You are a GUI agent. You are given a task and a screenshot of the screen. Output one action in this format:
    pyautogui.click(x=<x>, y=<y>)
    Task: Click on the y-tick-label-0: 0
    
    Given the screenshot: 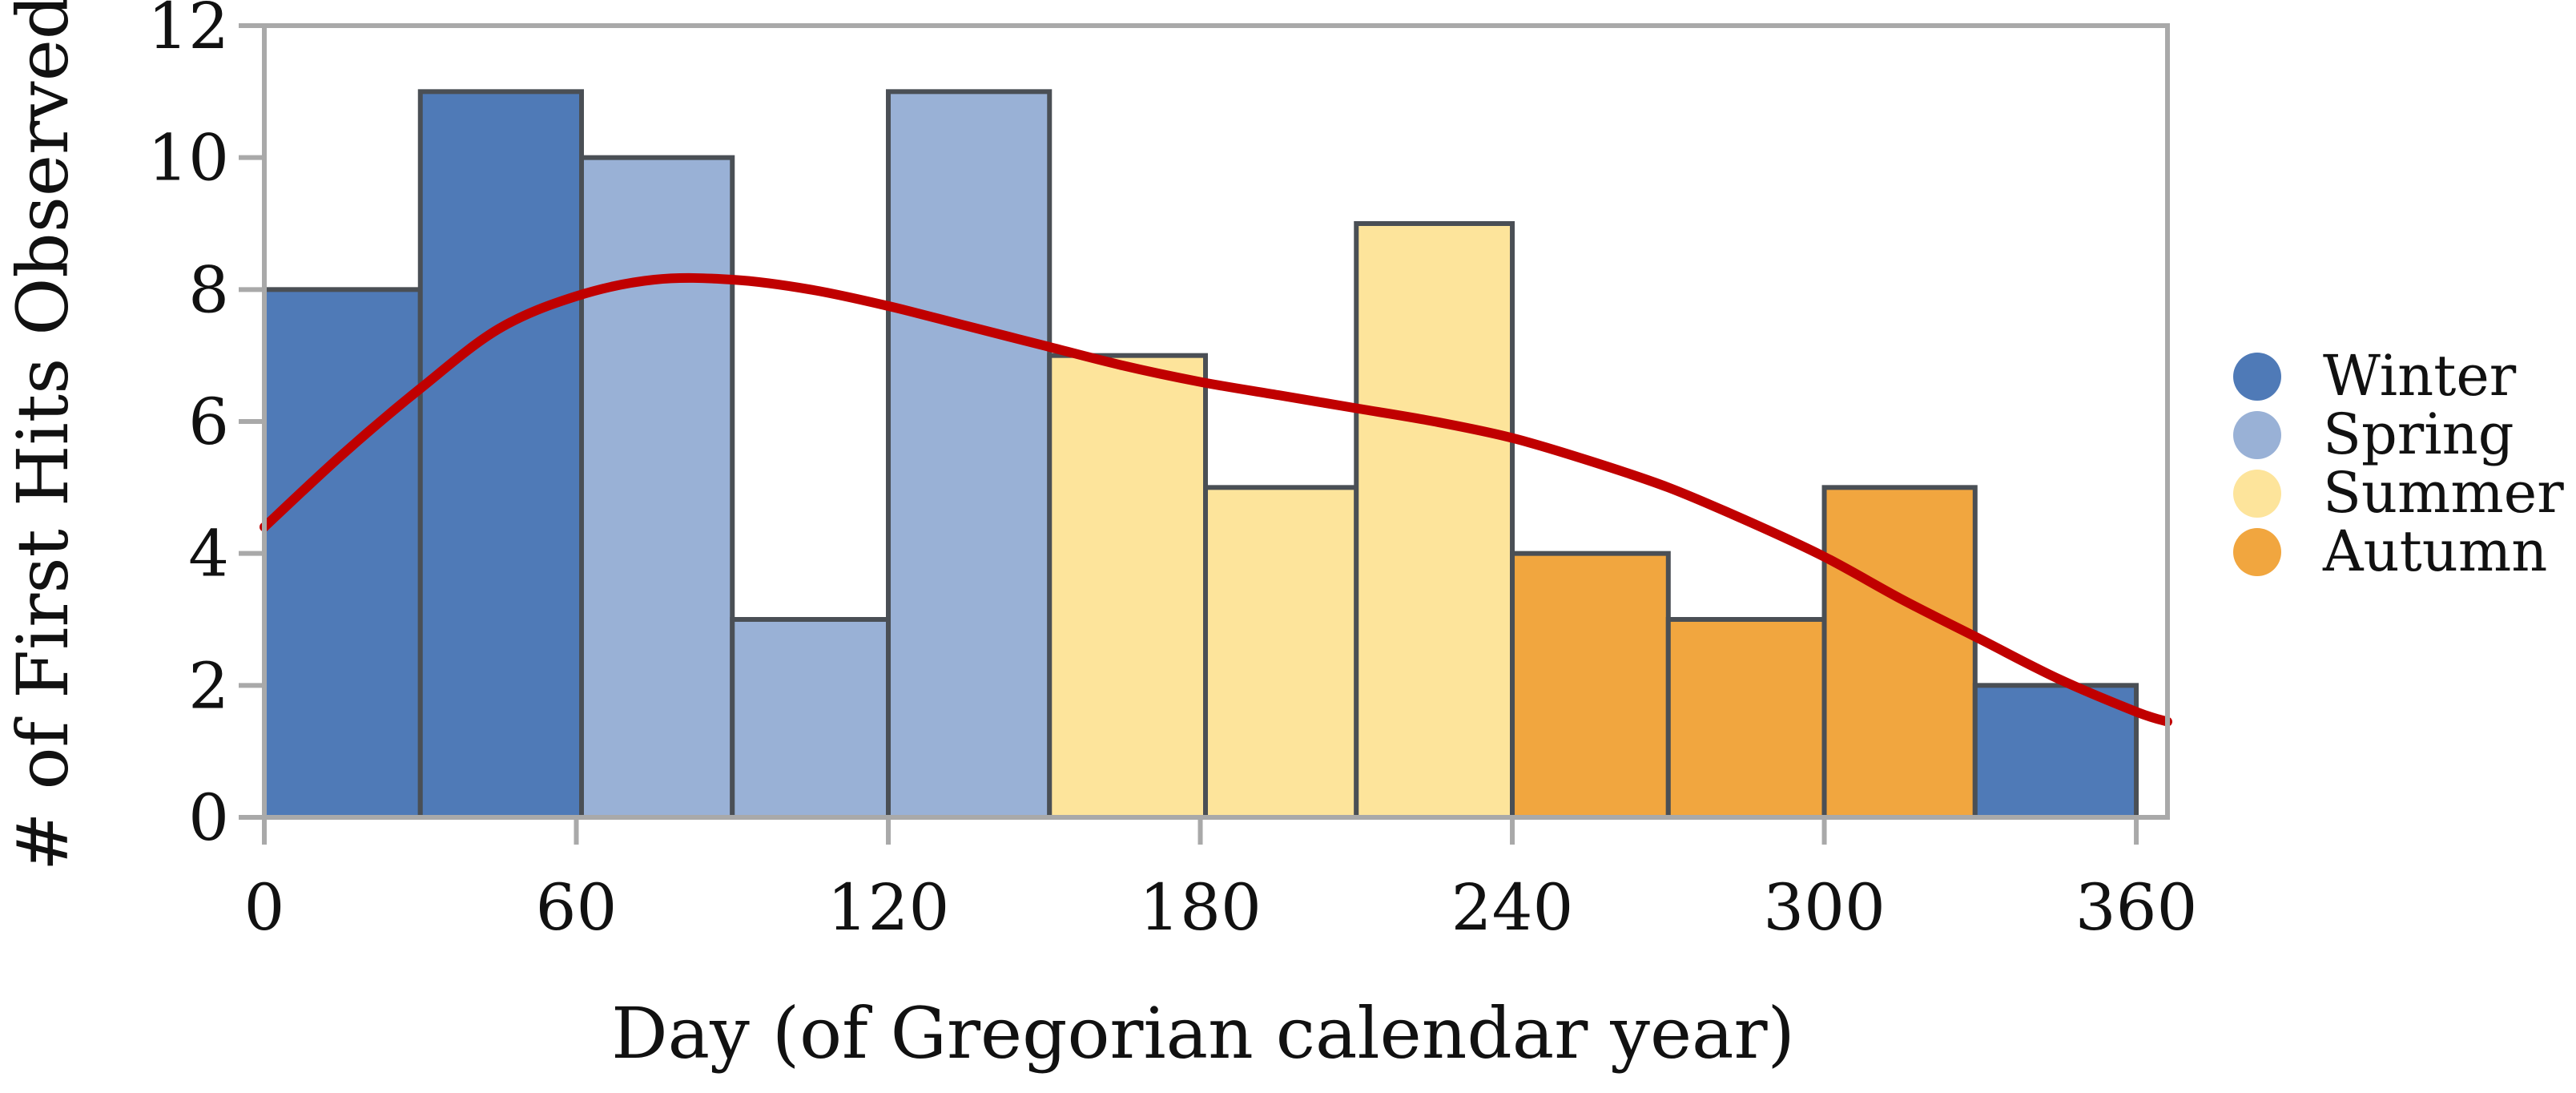 What is the action you would take?
    pyautogui.click(x=208, y=817)
    